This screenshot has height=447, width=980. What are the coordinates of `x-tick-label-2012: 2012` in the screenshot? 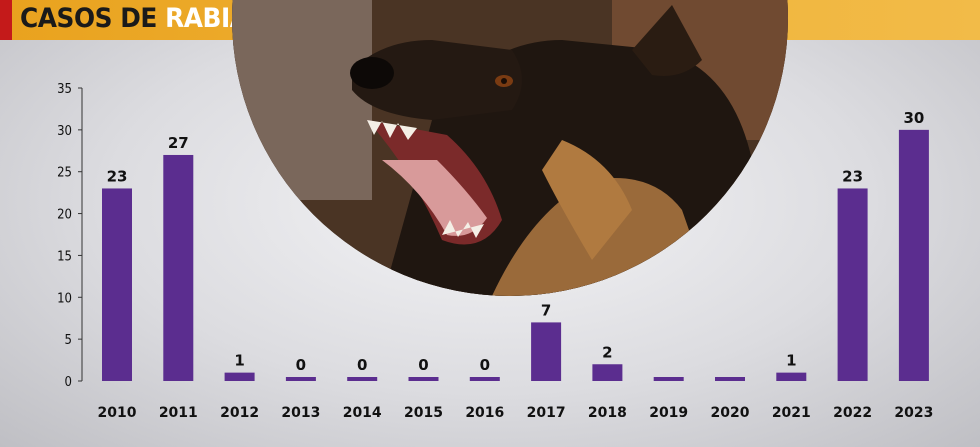 It's located at (239, 413).